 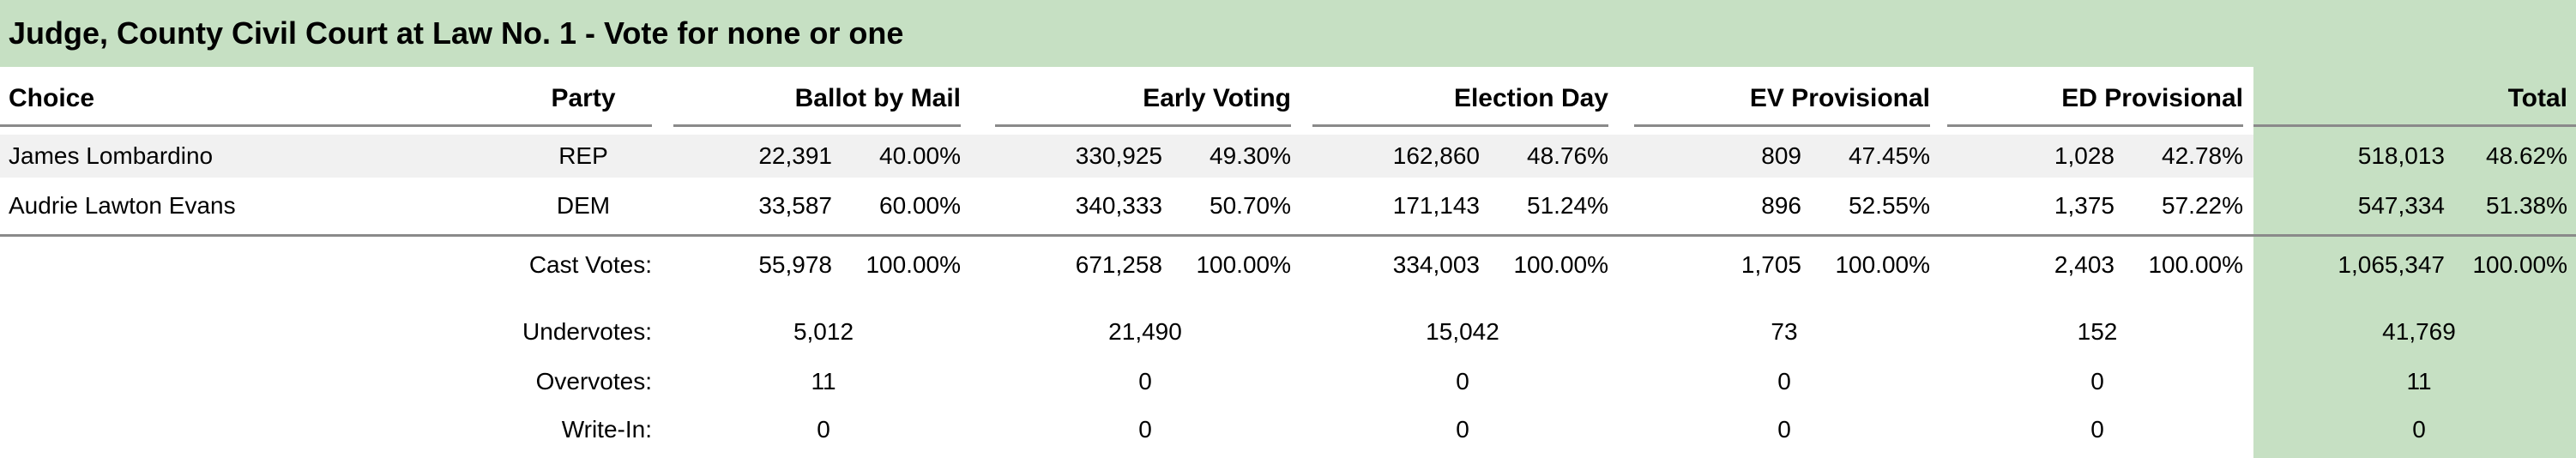 I want to click on election-day-pct: 51.24%, so click(x=1567, y=205).